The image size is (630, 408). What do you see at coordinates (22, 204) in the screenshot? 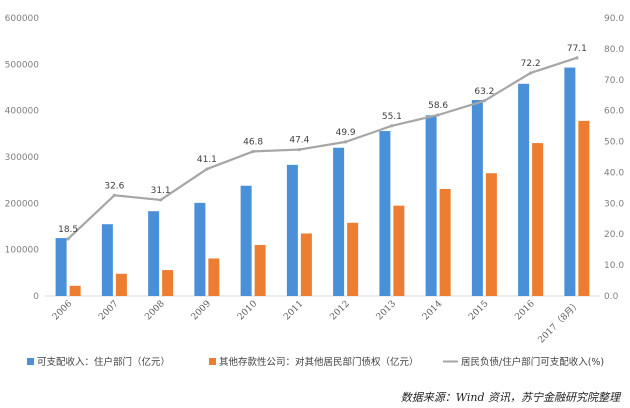
I see `left-axis-tick: 200000` at bounding box center [22, 204].